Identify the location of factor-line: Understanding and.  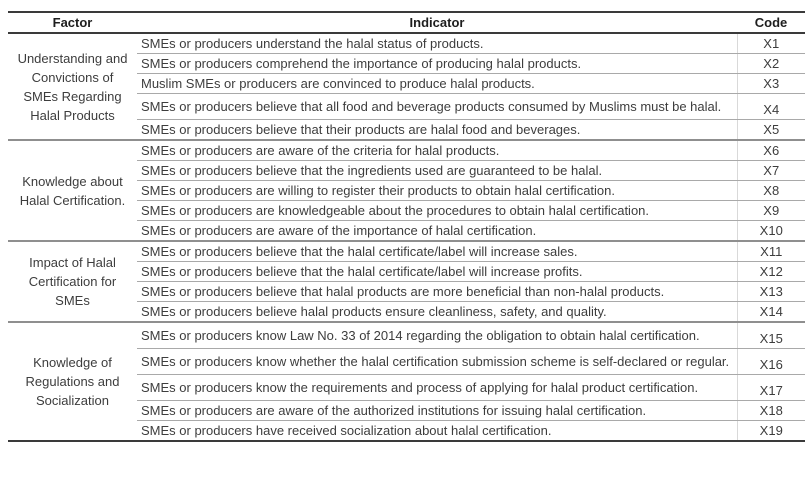
(72, 58).